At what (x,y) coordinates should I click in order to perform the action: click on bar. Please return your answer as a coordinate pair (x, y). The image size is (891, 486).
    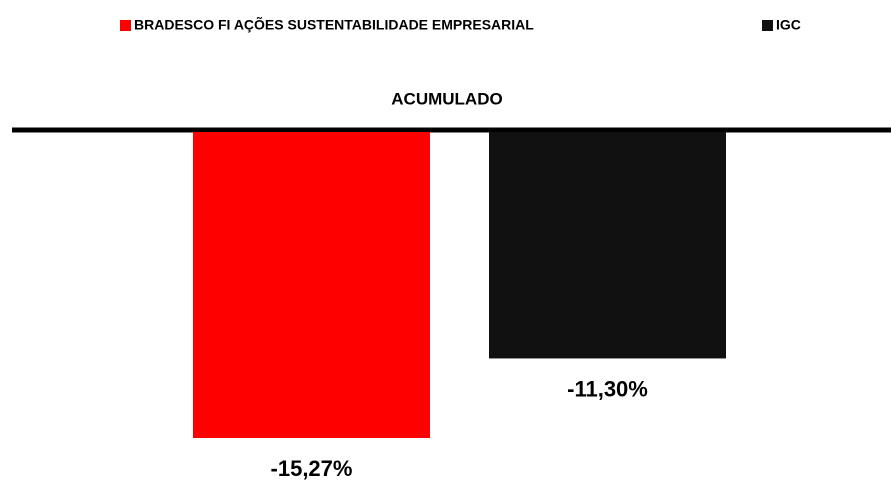
    Looking at the image, I should click on (607, 245).